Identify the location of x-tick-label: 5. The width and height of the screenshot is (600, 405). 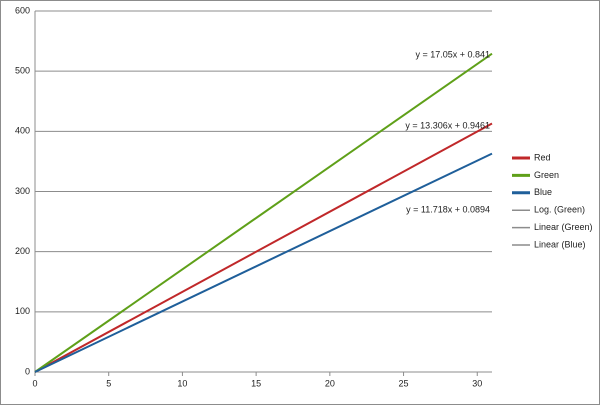
(108, 383).